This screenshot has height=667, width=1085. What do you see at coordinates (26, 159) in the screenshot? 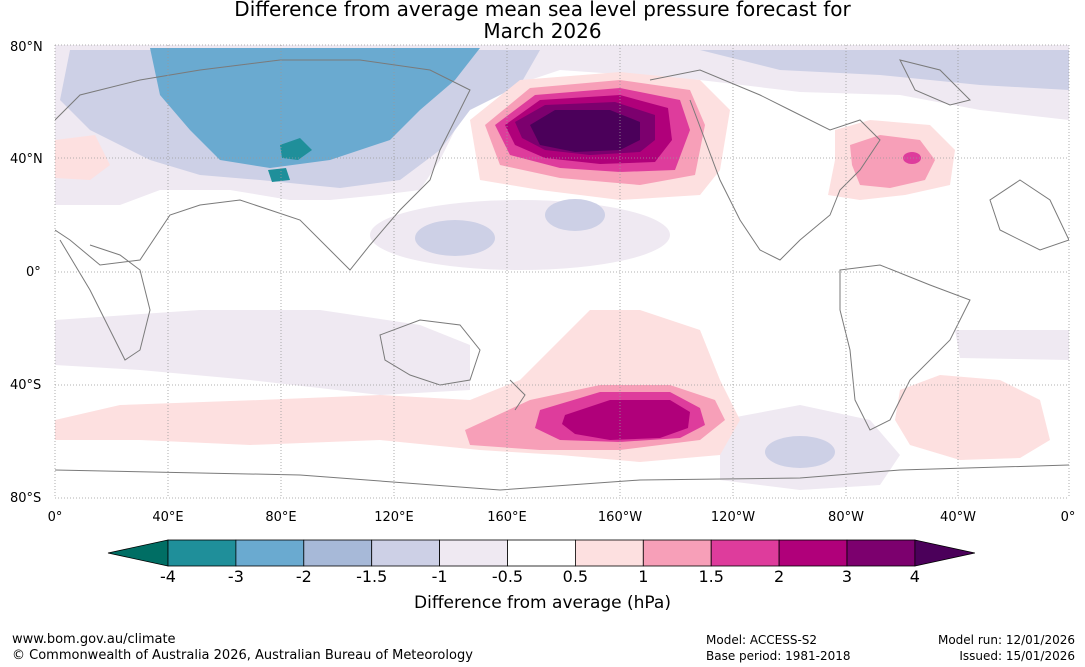
I see `lat-label-40n: 40°N` at bounding box center [26, 159].